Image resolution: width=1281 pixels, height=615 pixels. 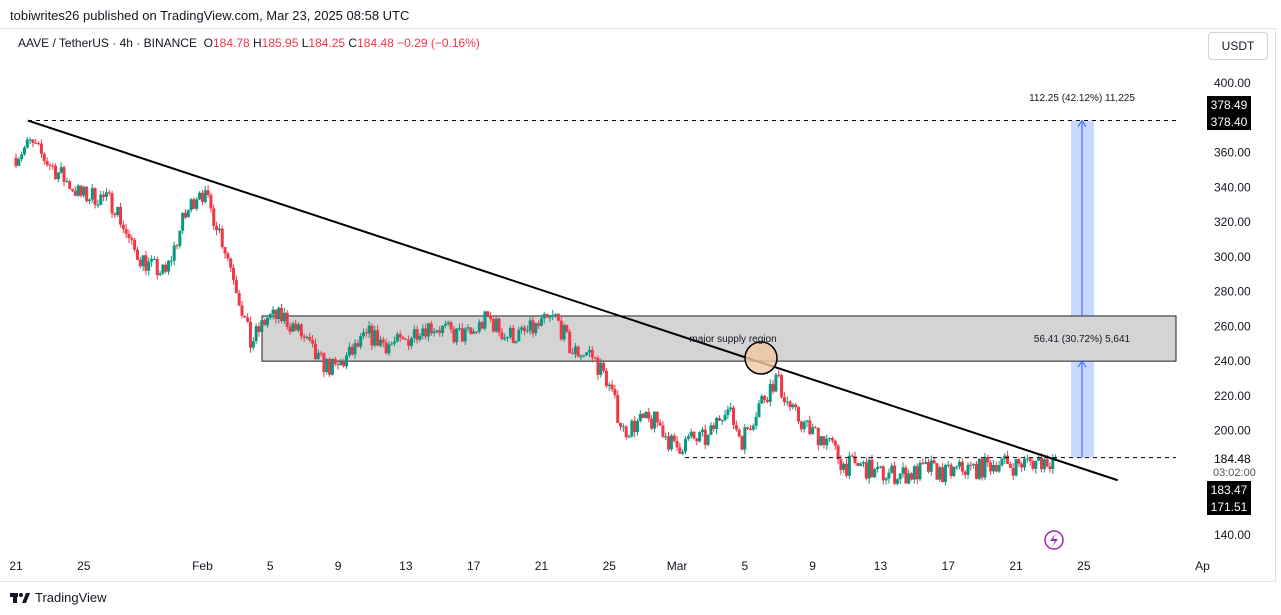 I want to click on price-label-378-49-text: 378.49, so click(x=1229, y=105).